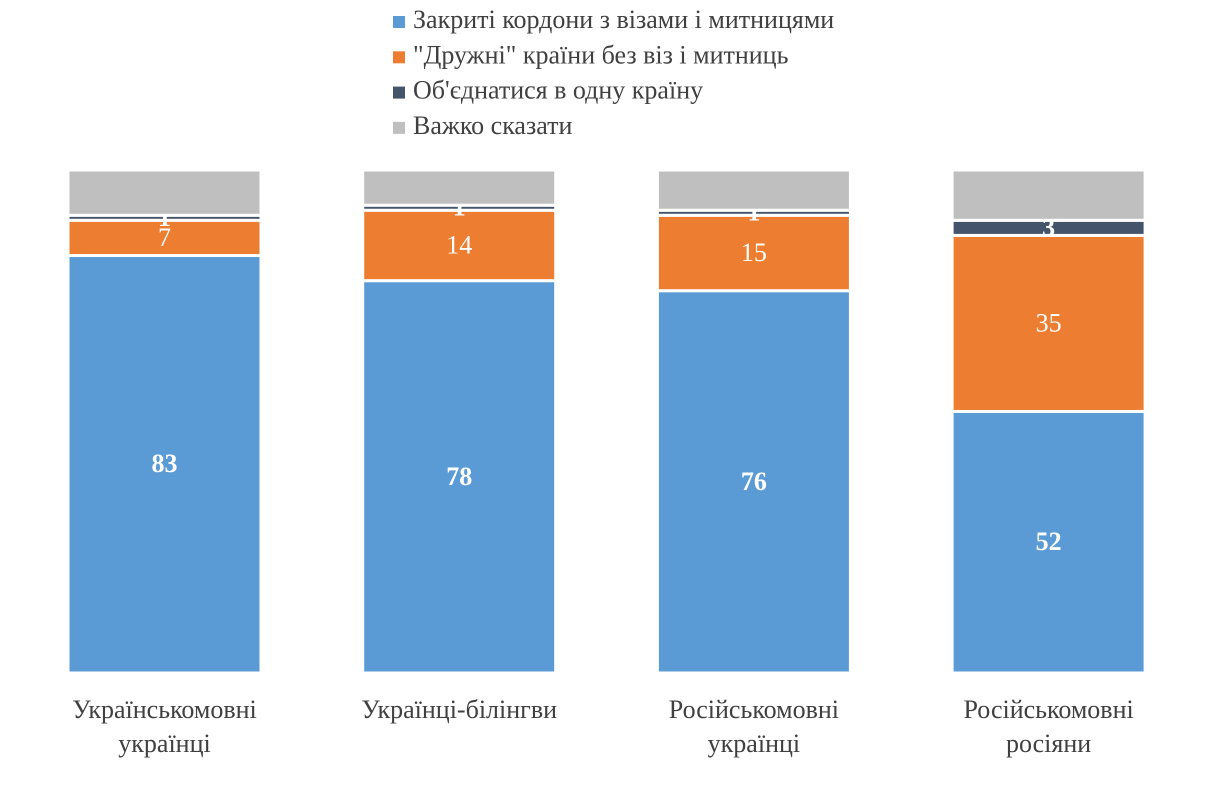  I want to click on legend-label: Об'єднатися в одну країну, so click(558, 90).